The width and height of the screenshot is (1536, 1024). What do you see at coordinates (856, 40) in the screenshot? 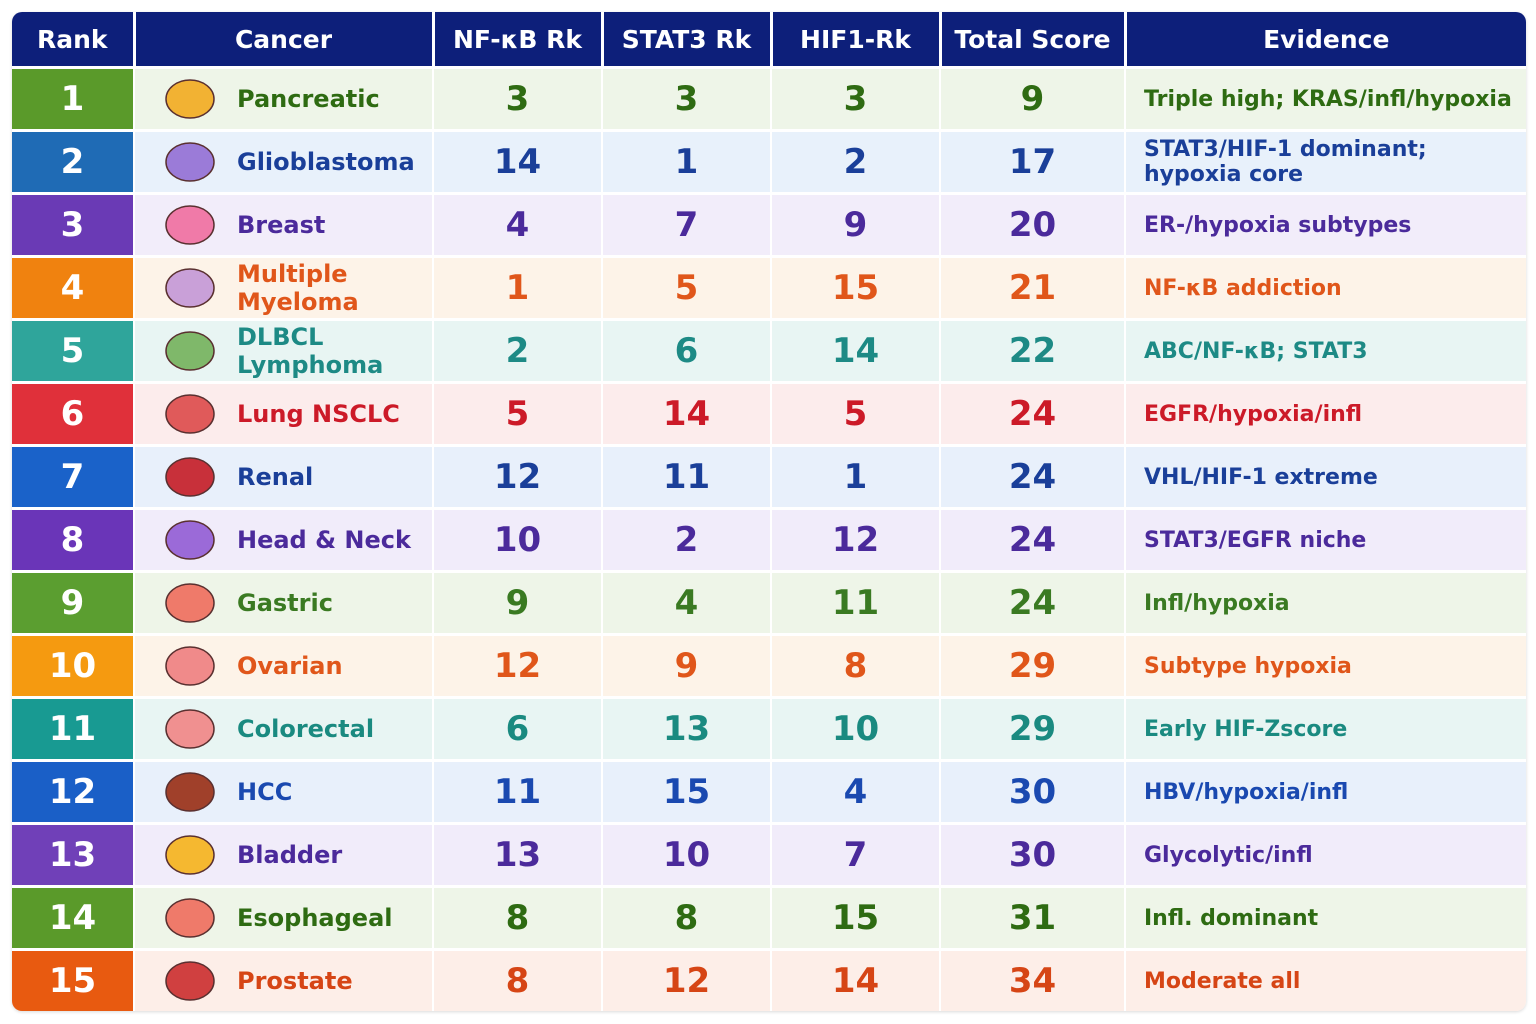
I see `column-header: HIF1-Rk` at bounding box center [856, 40].